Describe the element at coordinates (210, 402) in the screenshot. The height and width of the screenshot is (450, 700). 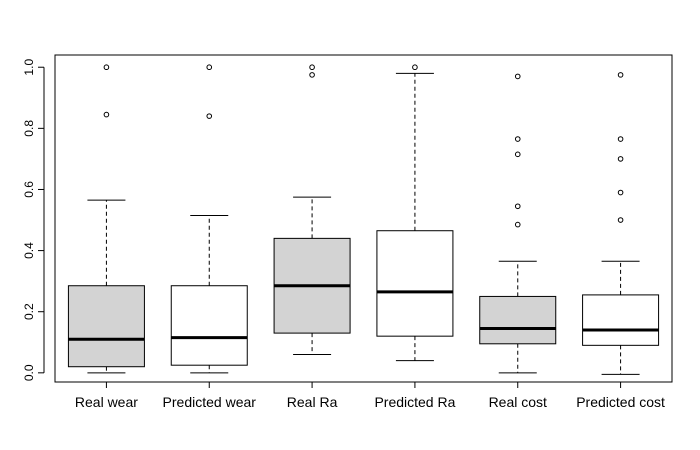
I see `x-tick-label: Predicted wear` at that location.